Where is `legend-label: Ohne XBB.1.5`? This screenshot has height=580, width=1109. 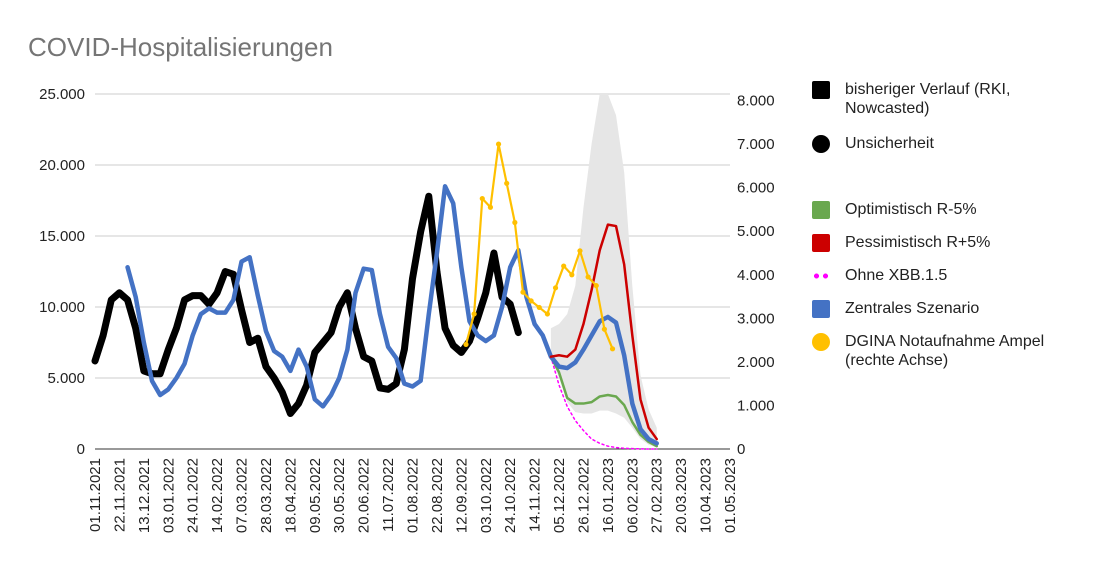
legend-label: Ohne XBB.1.5 is located at coordinates (896, 275).